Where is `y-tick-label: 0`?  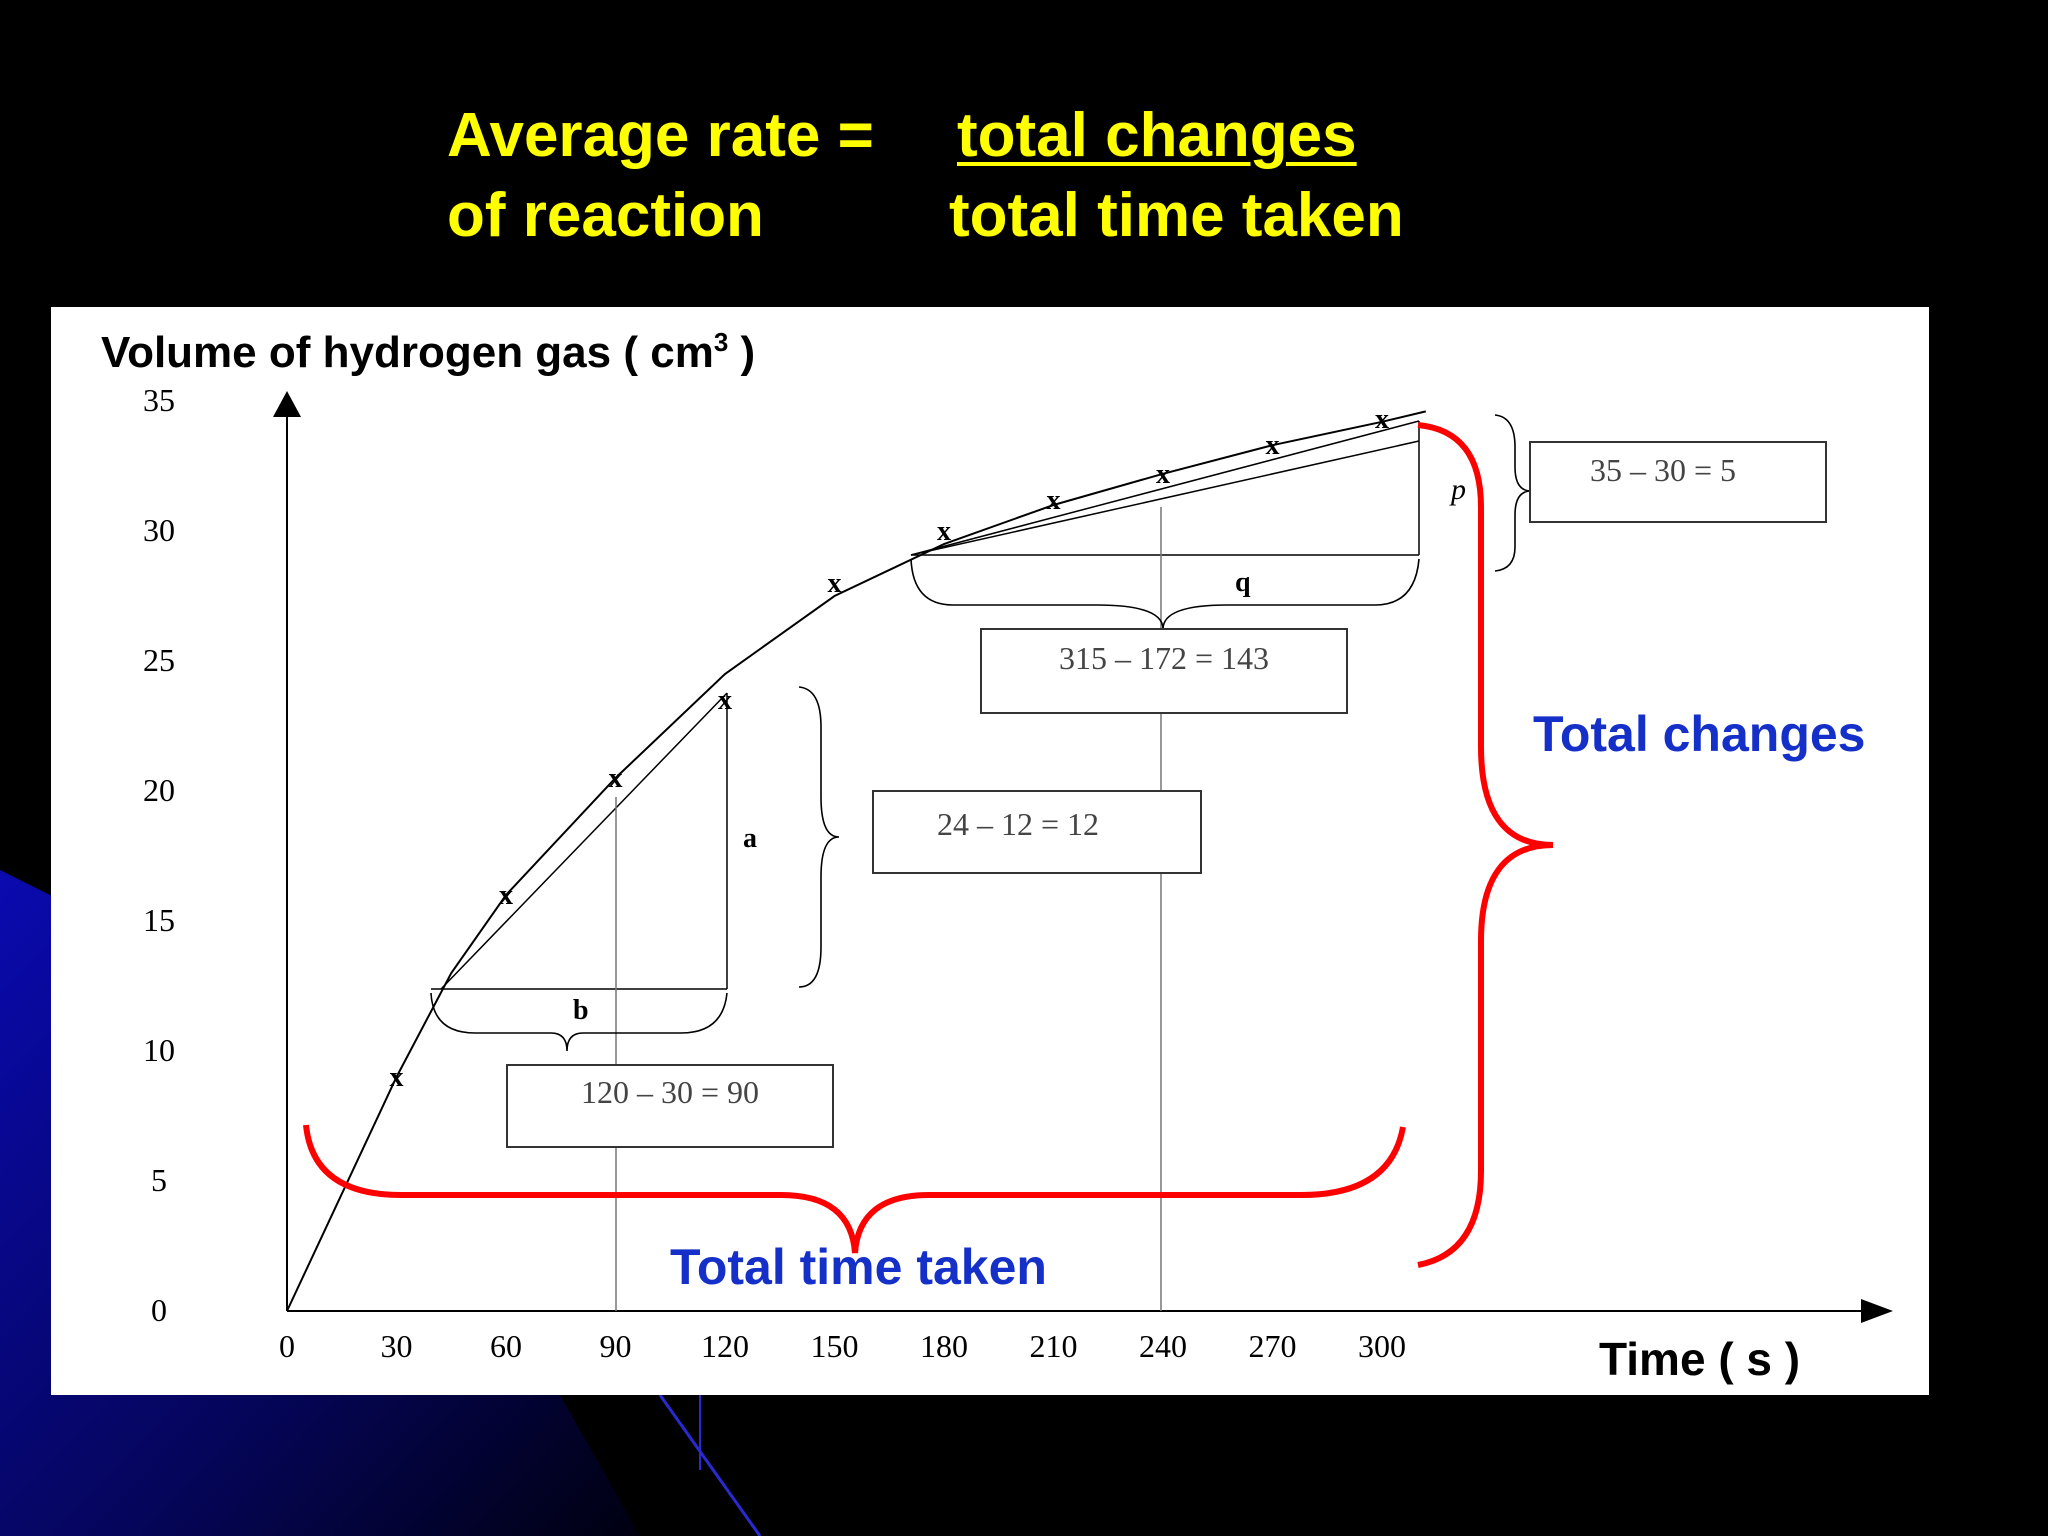
y-tick-label: 0 is located at coordinates (159, 1310).